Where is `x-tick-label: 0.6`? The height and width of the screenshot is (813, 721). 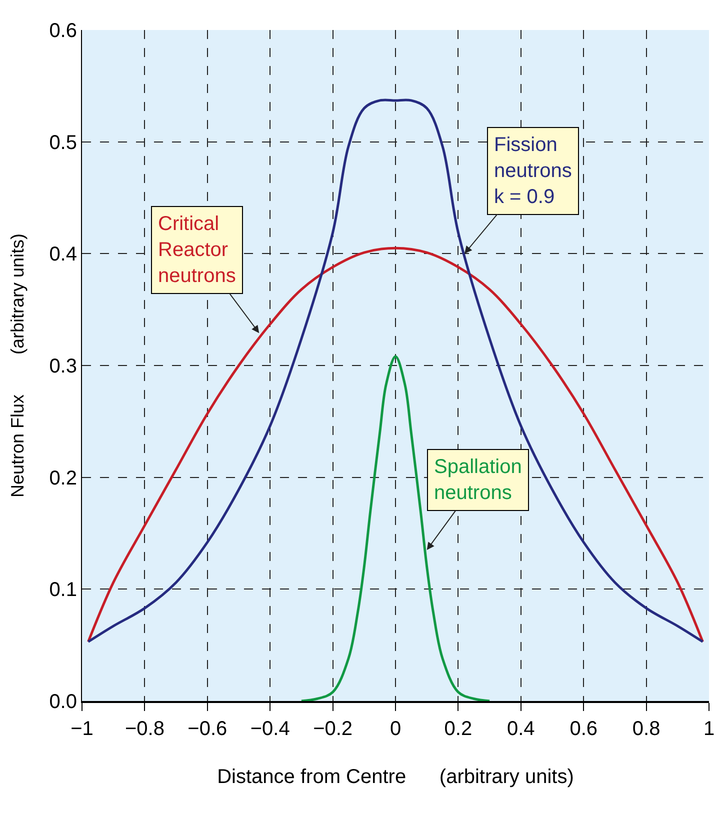
x-tick-label: 0.6 is located at coordinates (584, 729).